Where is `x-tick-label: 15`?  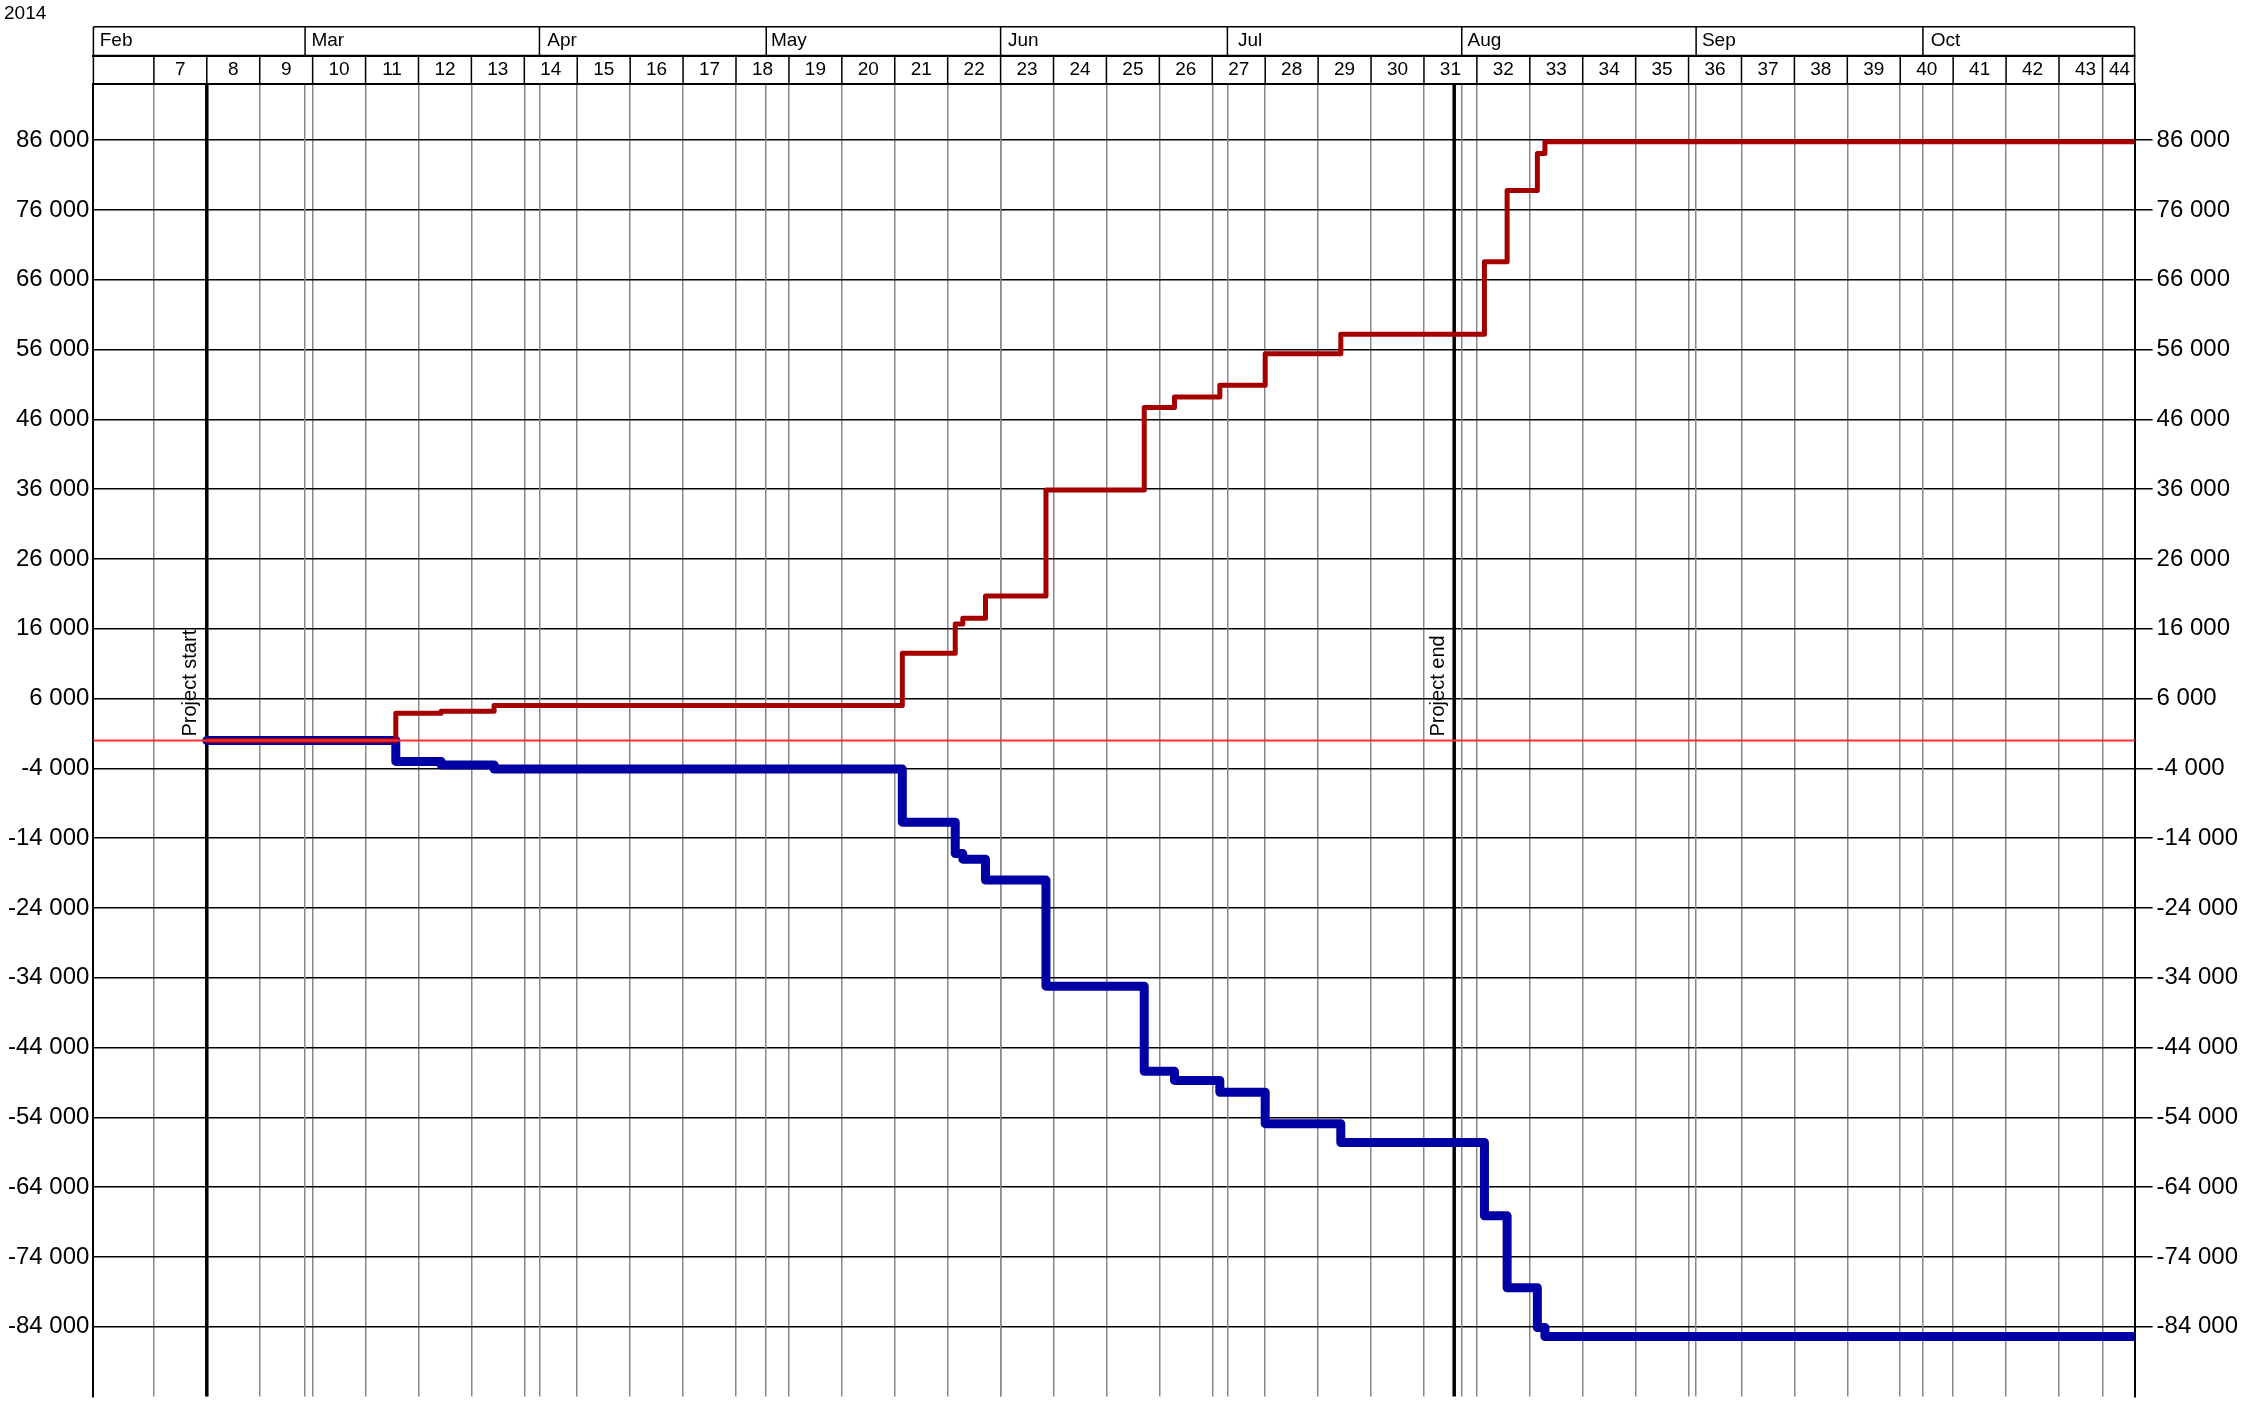
x-tick-label: 15 is located at coordinates (604, 69).